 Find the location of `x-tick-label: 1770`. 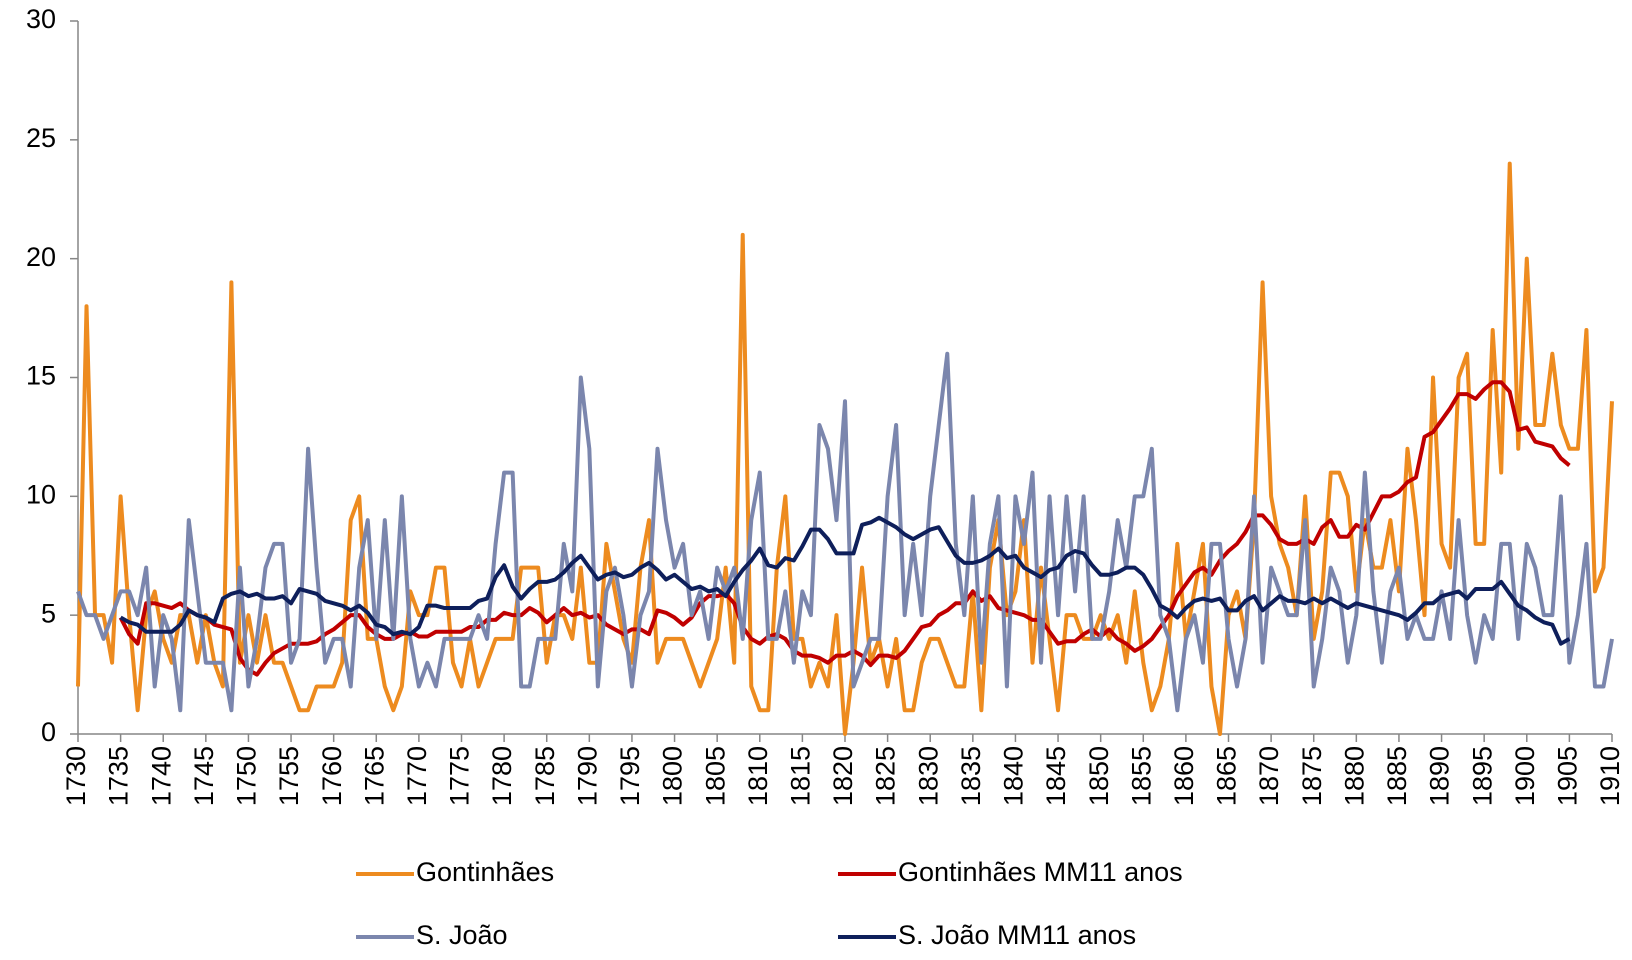

x-tick-label: 1770 is located at coordinates (417, 776).